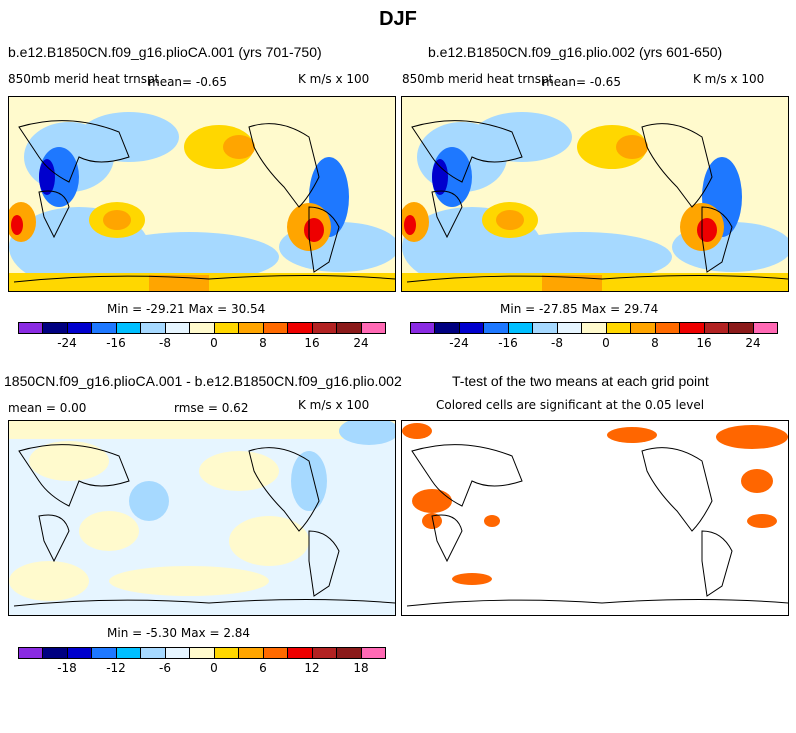 The height and width of the screenshot is (733, 796). Describe the element at coordinates (312, 668) in the screenshot. I see `colorbar-tick: 12` at that location.